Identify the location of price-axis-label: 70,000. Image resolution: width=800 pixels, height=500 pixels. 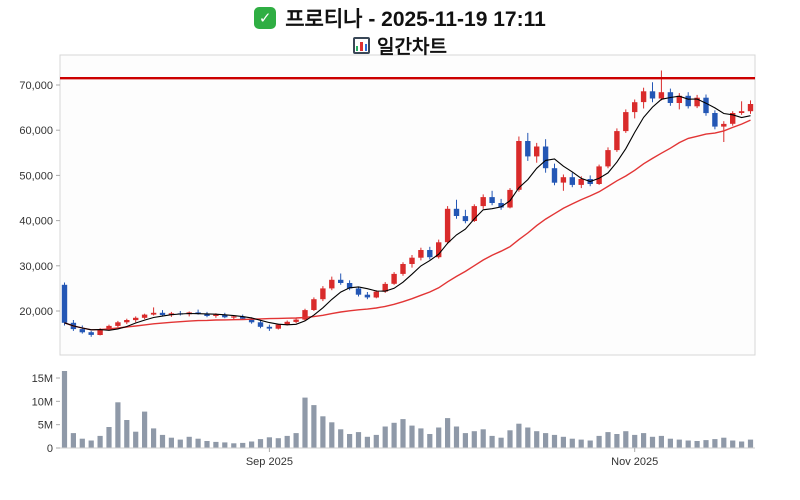
(36, 86).